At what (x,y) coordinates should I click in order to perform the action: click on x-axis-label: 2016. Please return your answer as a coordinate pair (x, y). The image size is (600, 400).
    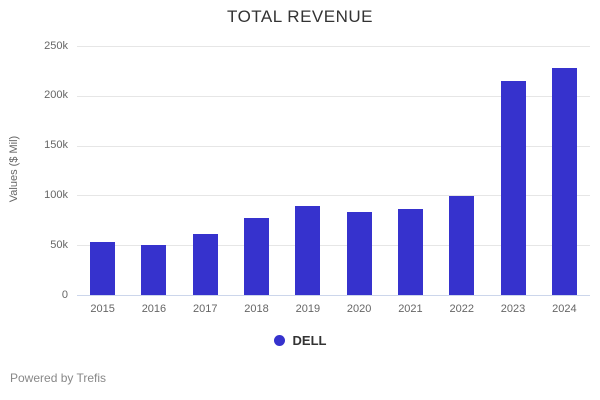
    Looking at the image, I should click on (154, 309).